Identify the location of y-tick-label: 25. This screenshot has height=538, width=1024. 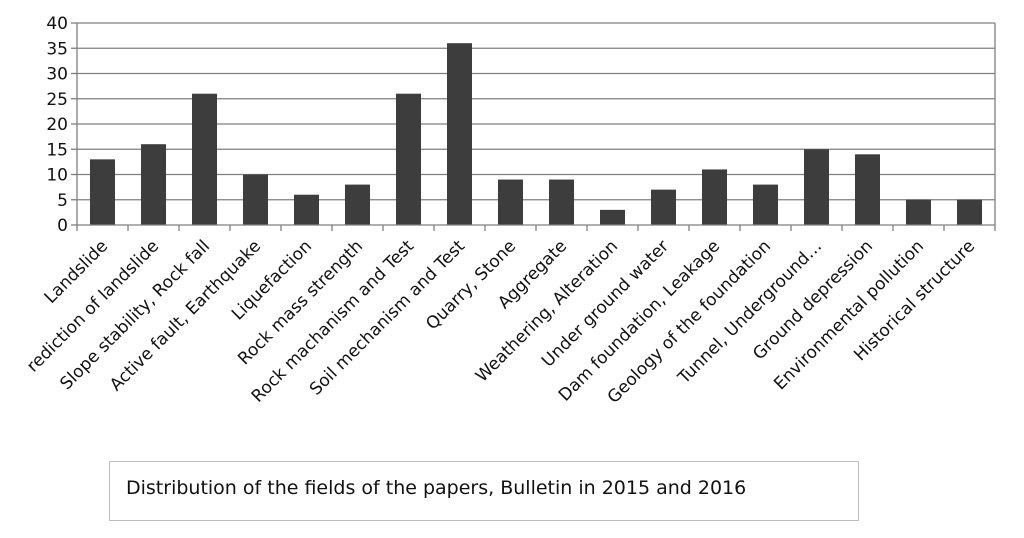
(57, 100).